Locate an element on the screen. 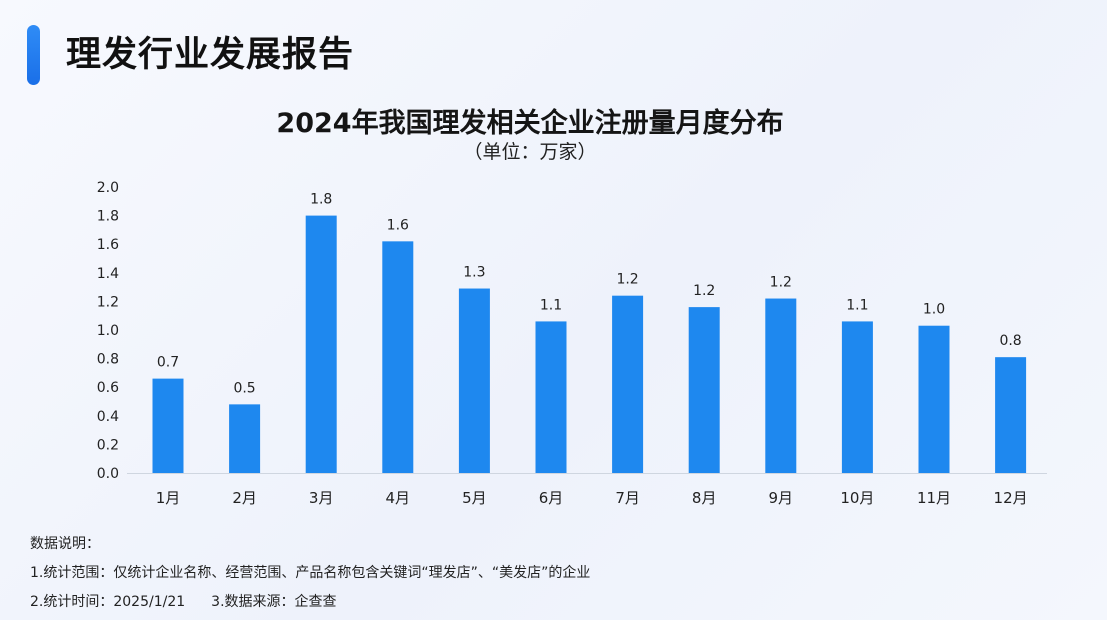 The image size is (1107, 620). x-tick-label: 9月 is located at coordinates (781, 498).